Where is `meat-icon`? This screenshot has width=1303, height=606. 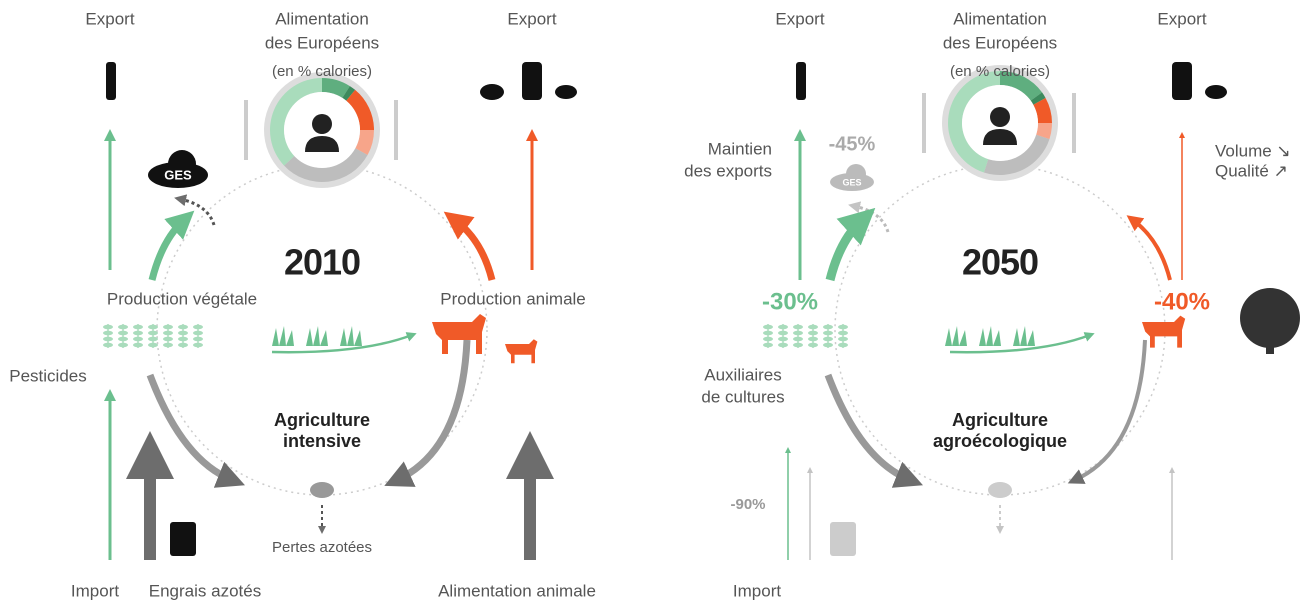
meat-icon is located at coordinates (492, 92).